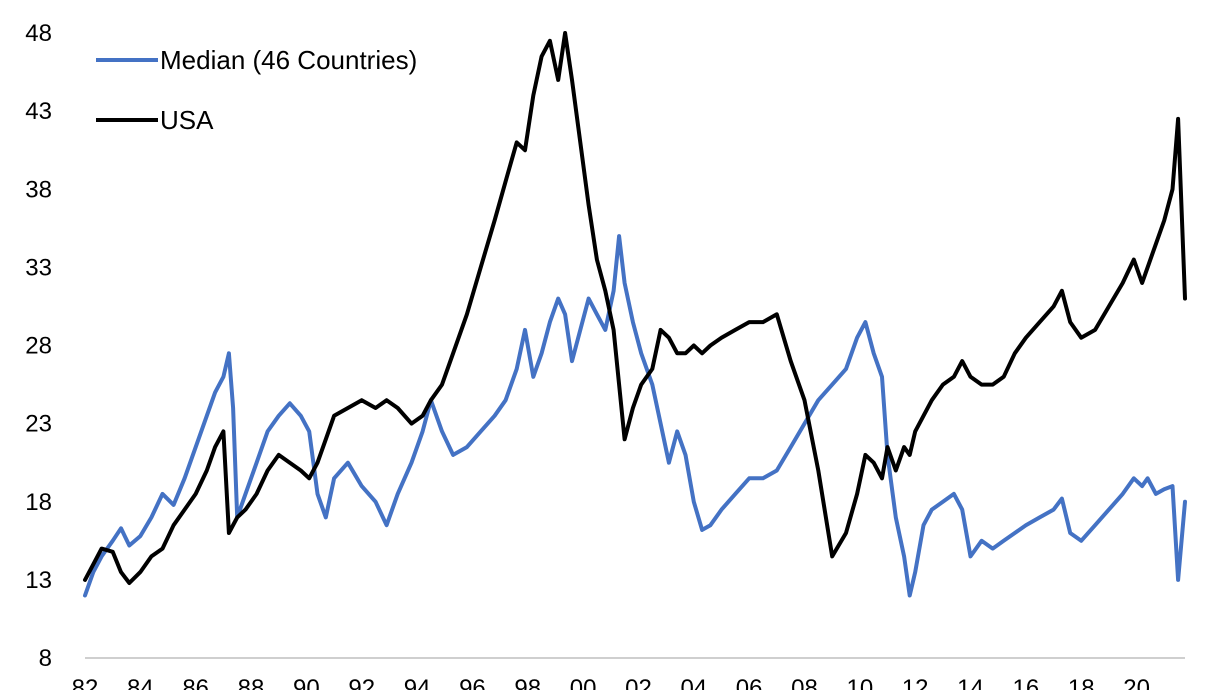 The height and width of the screenshot is (690, 1226). I want to click on x-tick-label: 20, so click(1136, 682).